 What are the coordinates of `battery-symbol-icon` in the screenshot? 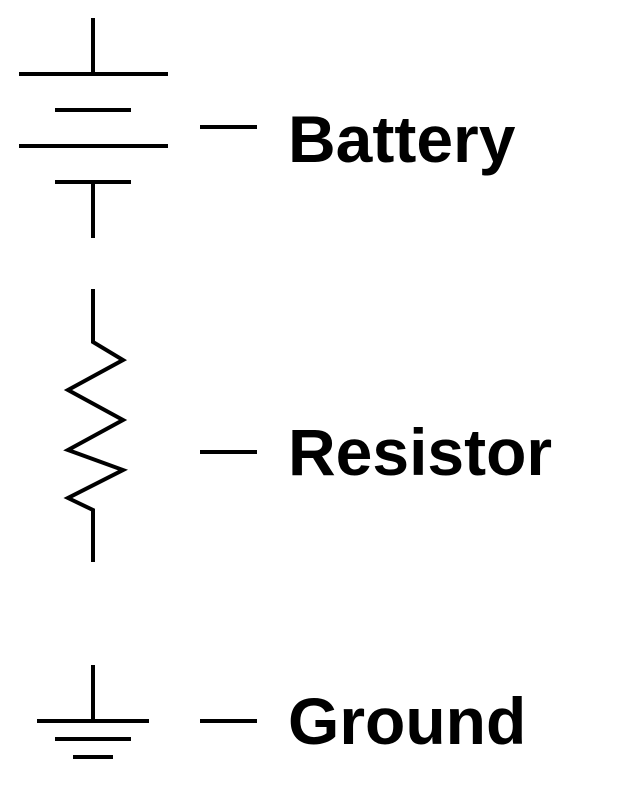 It's located at (93, 128).